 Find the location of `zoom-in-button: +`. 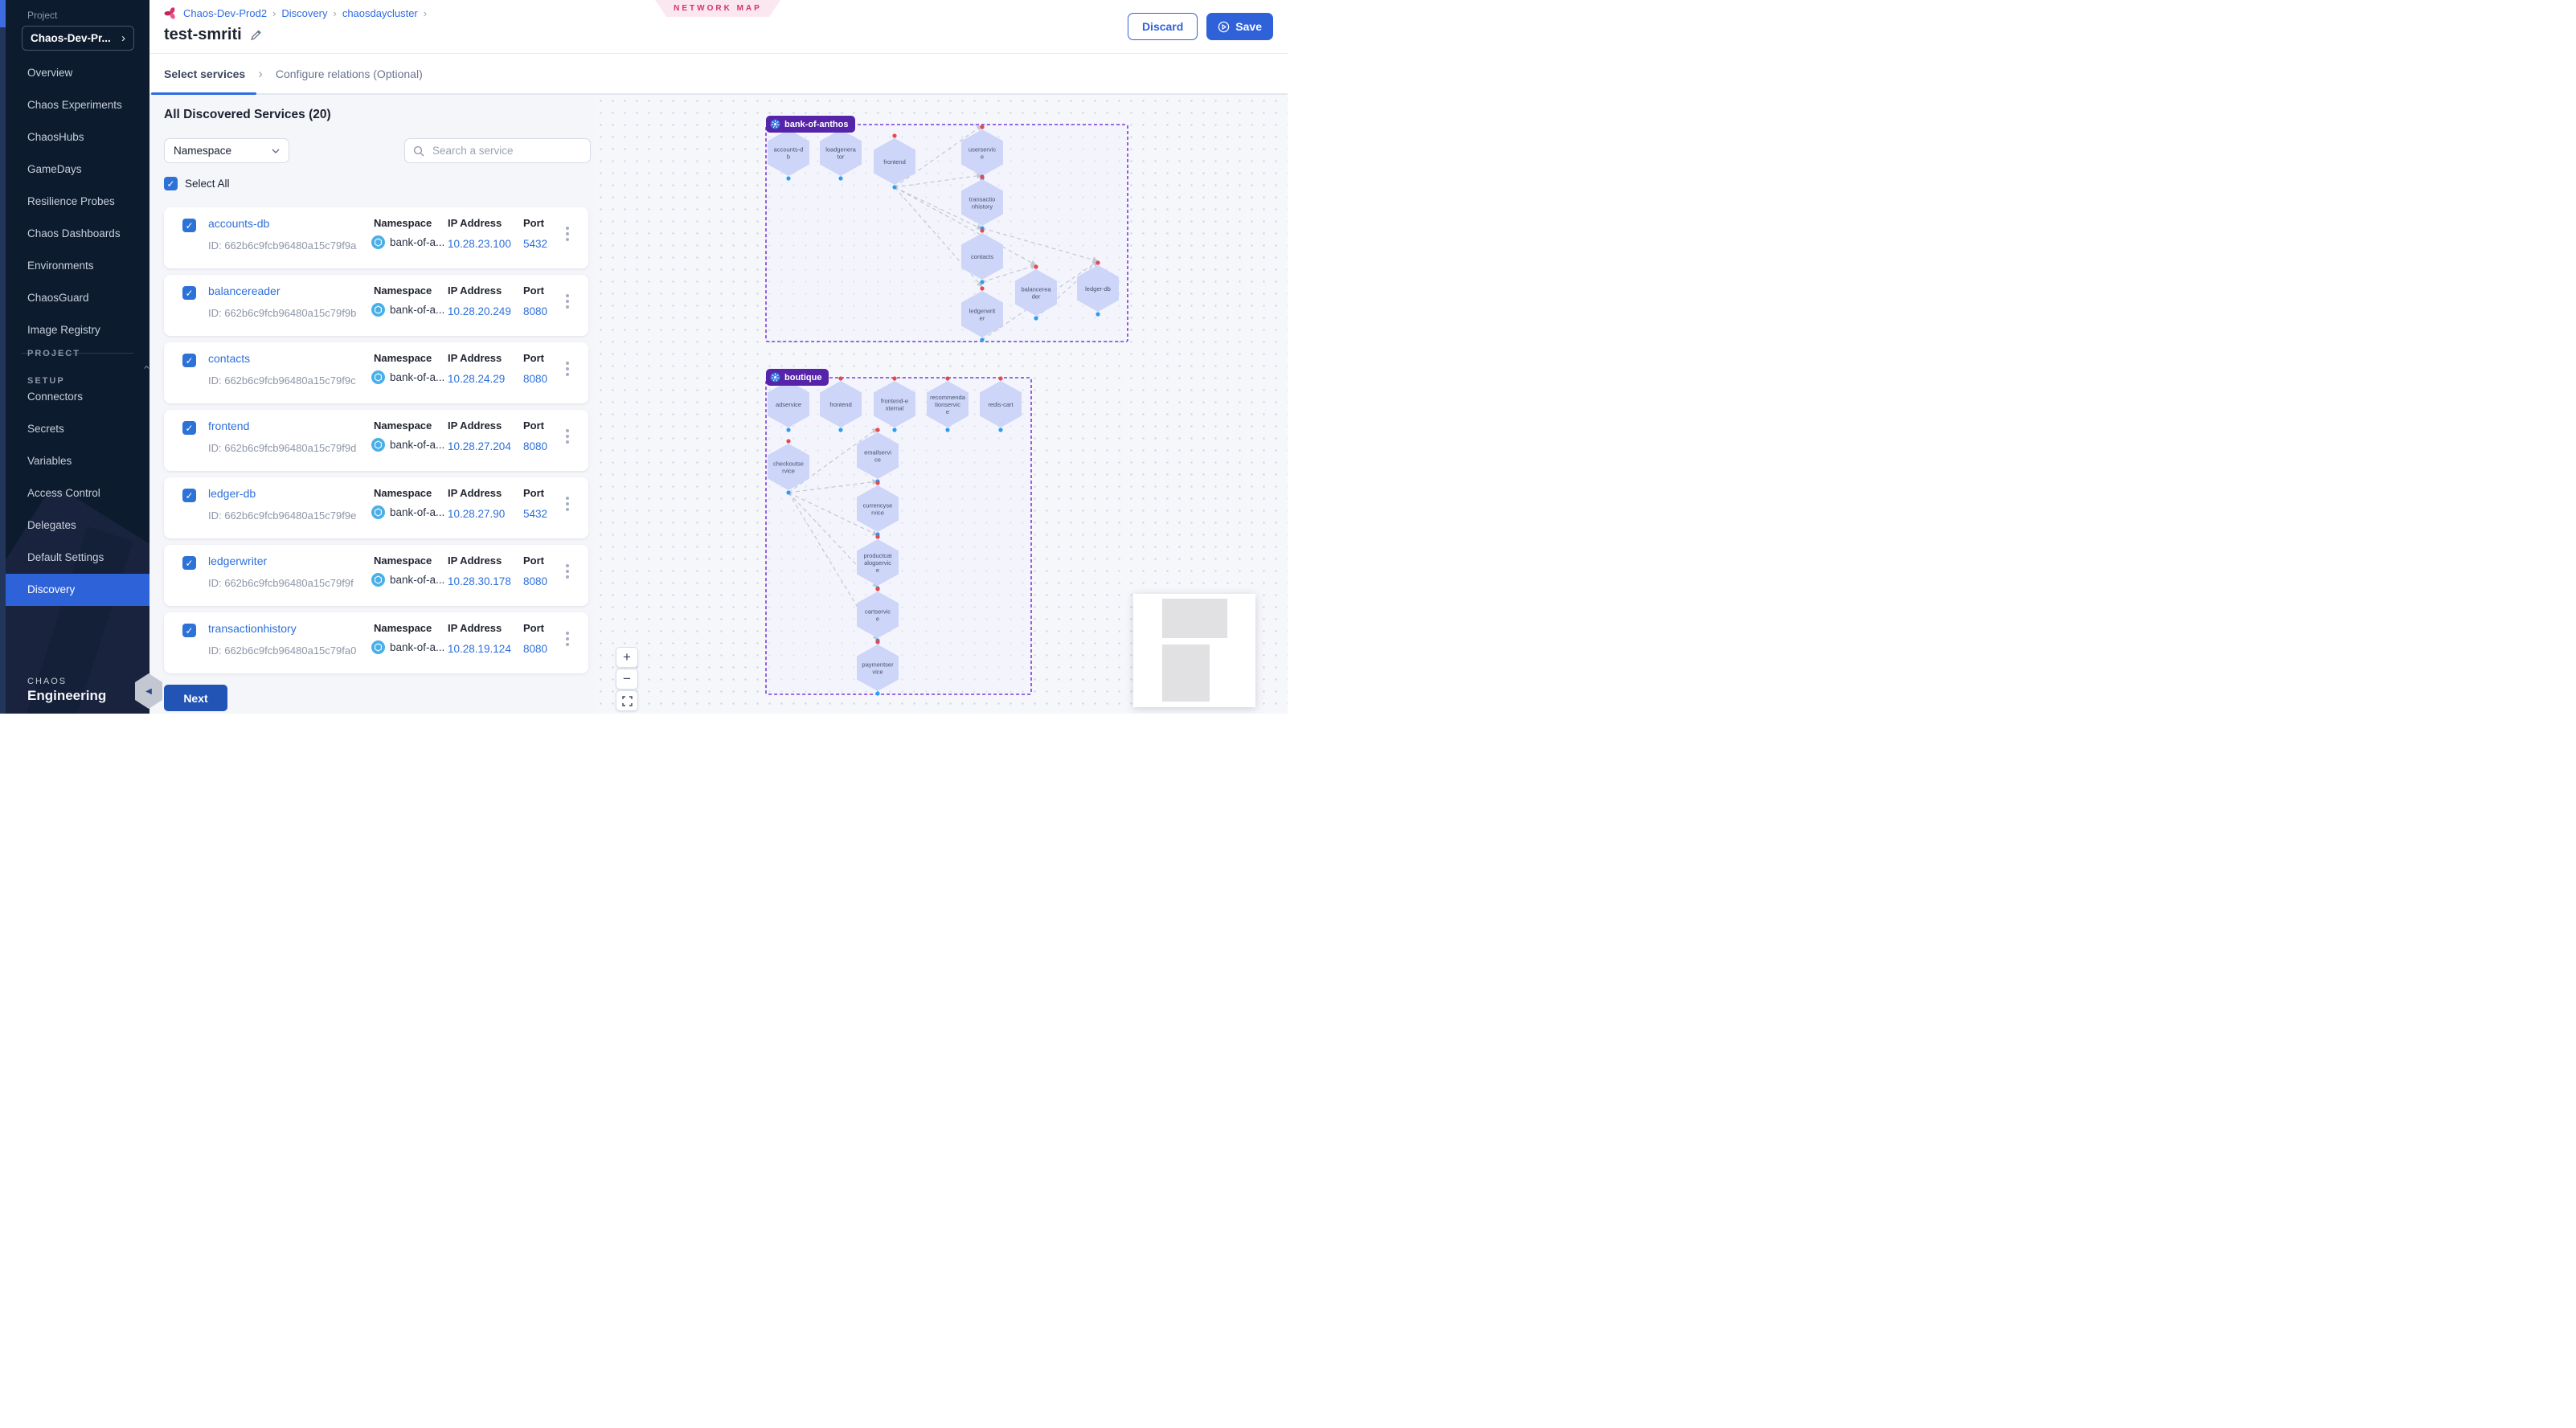

zoom-in-button: + is located at coordinates (627, 657).